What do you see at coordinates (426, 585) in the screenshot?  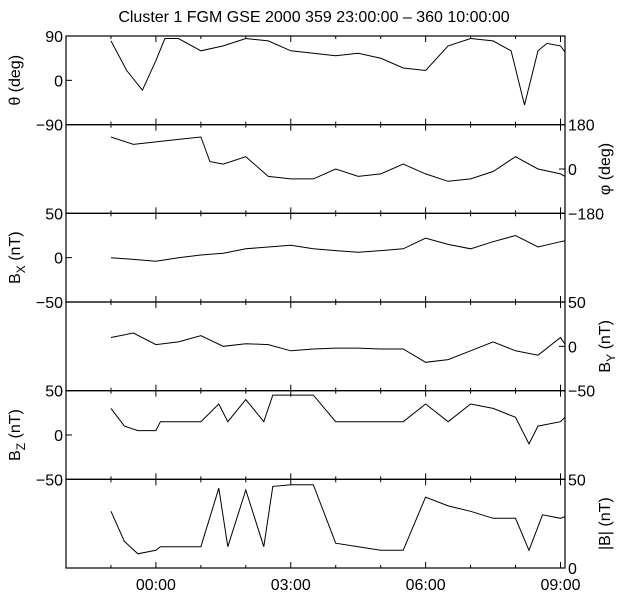 I see `x-tick-label: 06:00` at bounding box center [426, 585].